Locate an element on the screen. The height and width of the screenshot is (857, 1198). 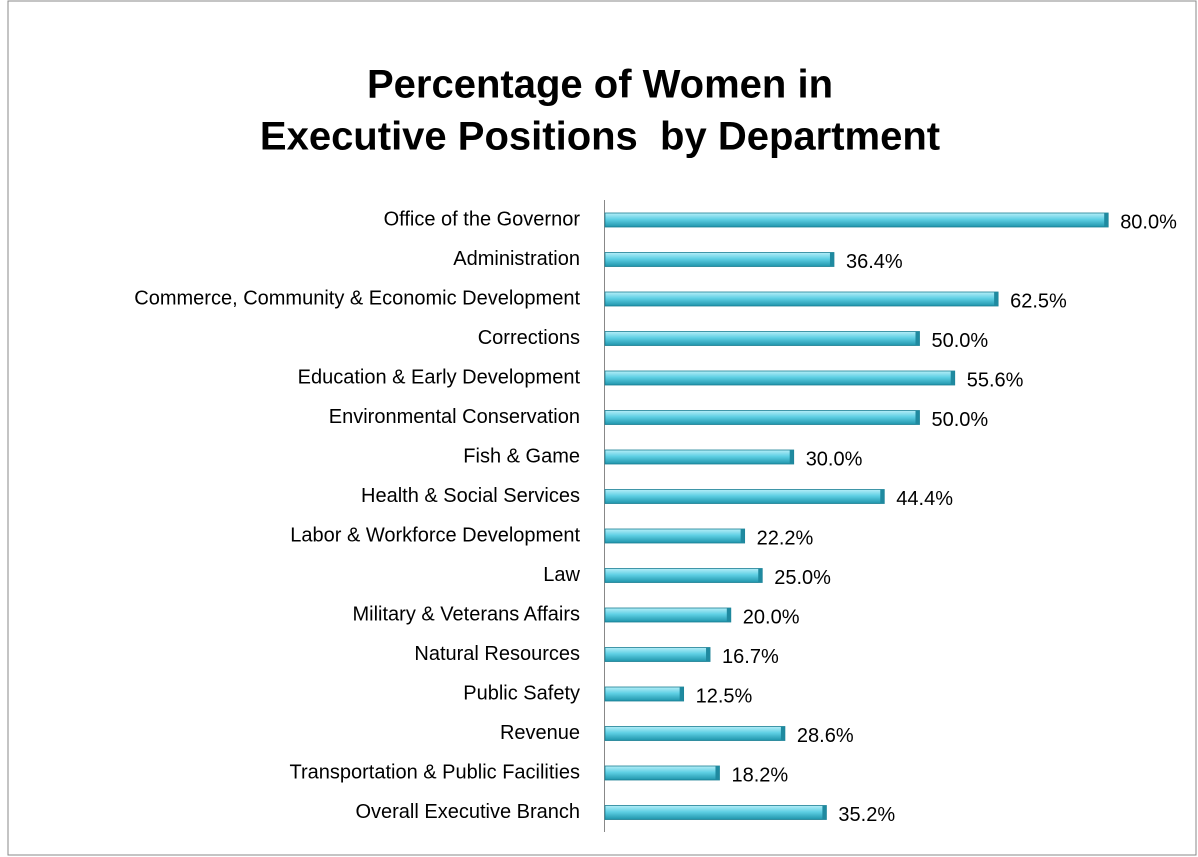
y-tick-label: Administration is located at coordinates (516, 259).